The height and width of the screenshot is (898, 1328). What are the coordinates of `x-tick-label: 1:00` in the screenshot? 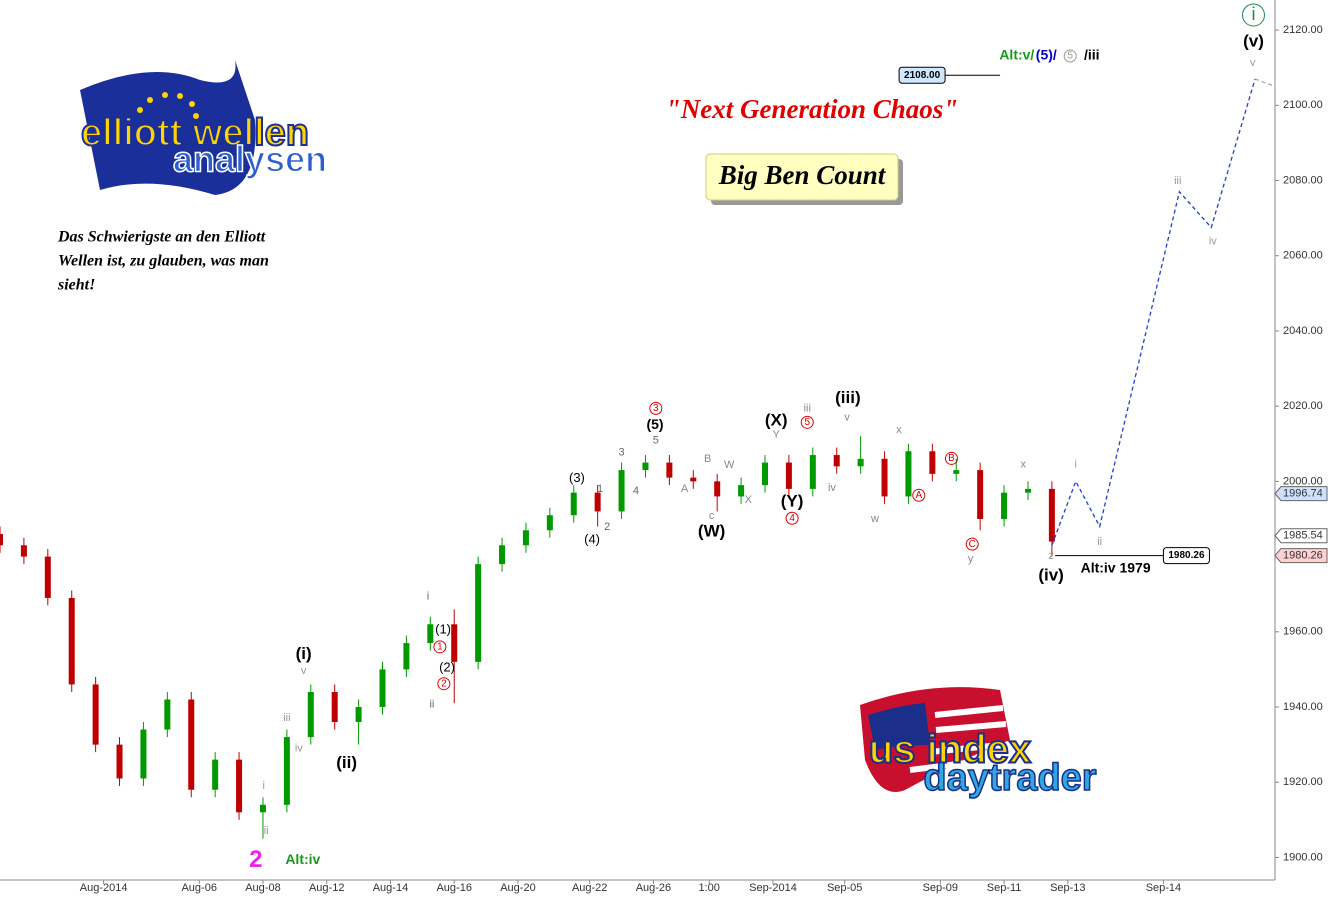 It's located at (709, 888).